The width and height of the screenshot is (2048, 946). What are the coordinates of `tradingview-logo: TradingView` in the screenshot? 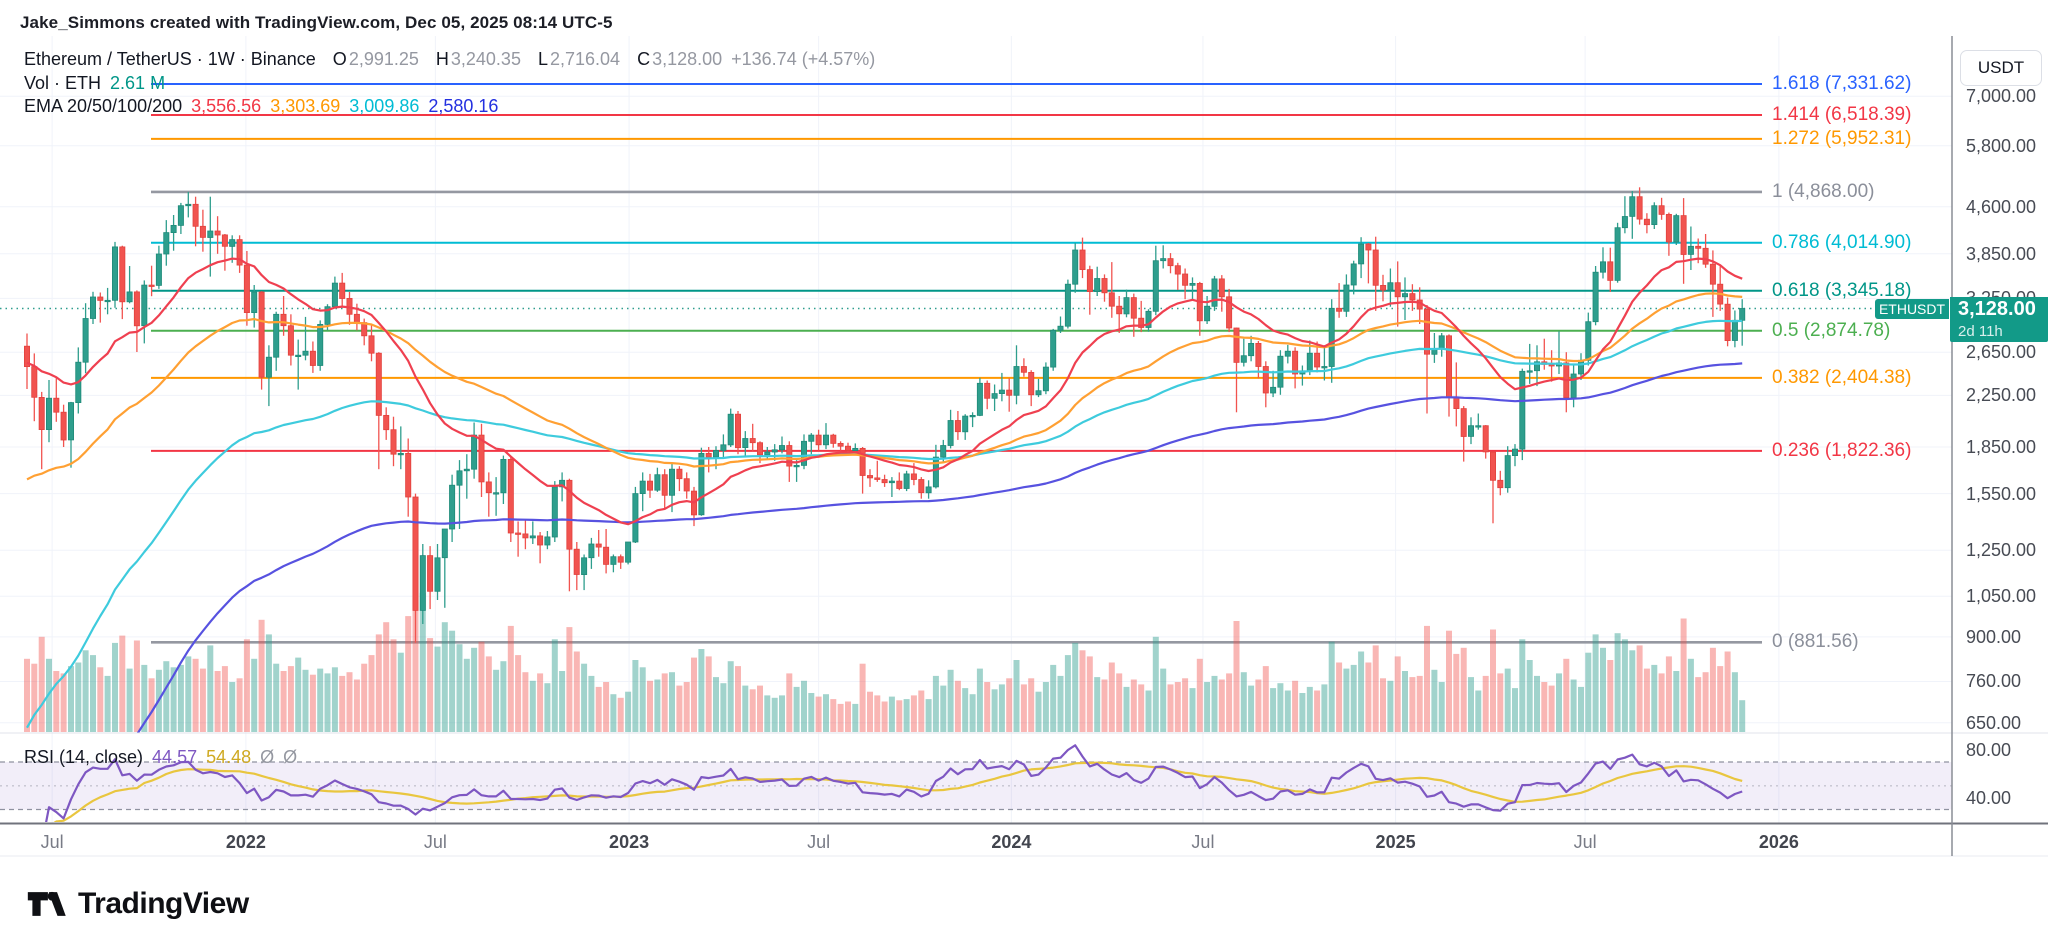 It's located at (137, 904).